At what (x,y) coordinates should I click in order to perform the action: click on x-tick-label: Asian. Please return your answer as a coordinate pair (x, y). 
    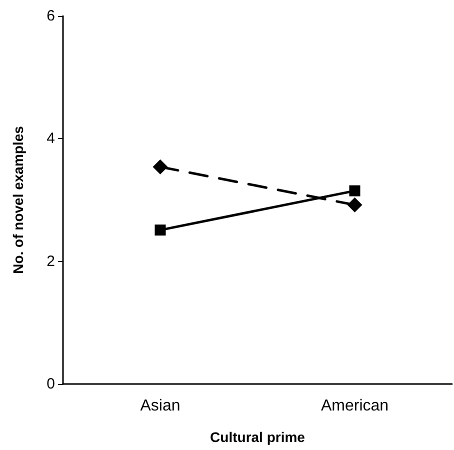
    Looking at the image, I should click on (160, 406).